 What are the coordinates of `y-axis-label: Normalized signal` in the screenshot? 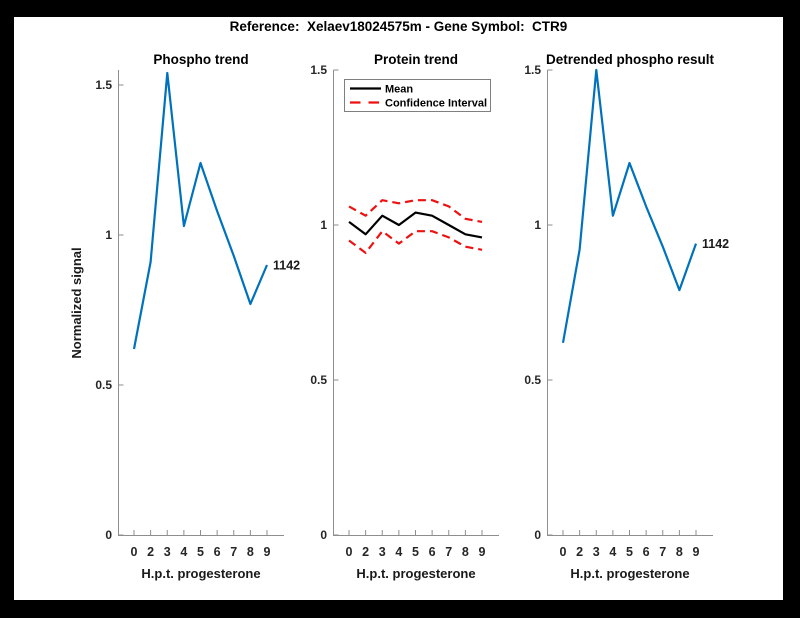 It's located at (76, 302).